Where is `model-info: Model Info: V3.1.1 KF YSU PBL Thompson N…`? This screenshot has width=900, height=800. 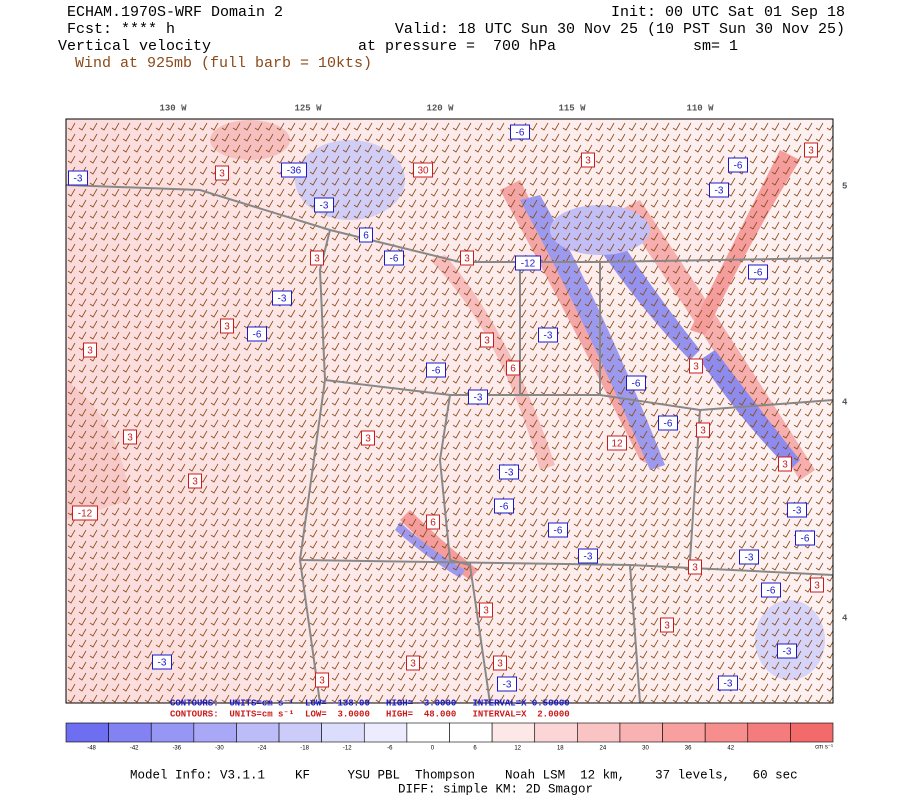
model-info: Model Info: V3.1.1 KF YSU PBL Thompson N… is located at coordinates (464, 775).